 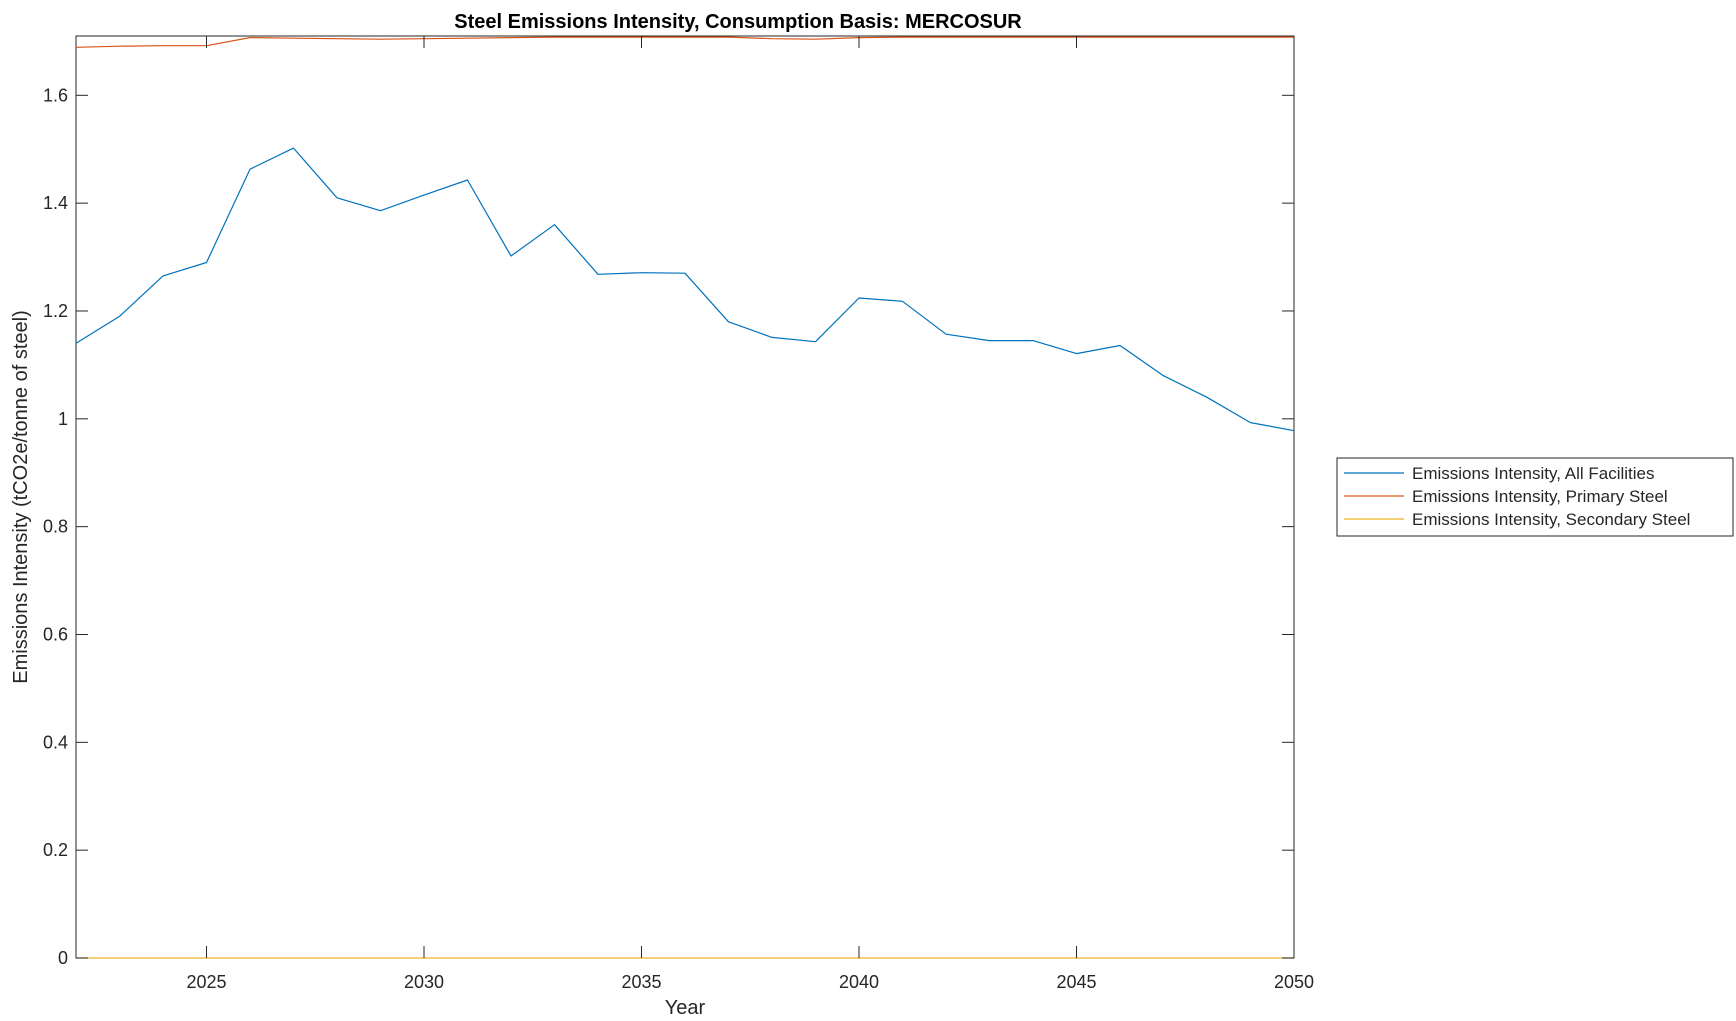 I want to click on x-tick-label: 2040, so click(x=859, y=982).